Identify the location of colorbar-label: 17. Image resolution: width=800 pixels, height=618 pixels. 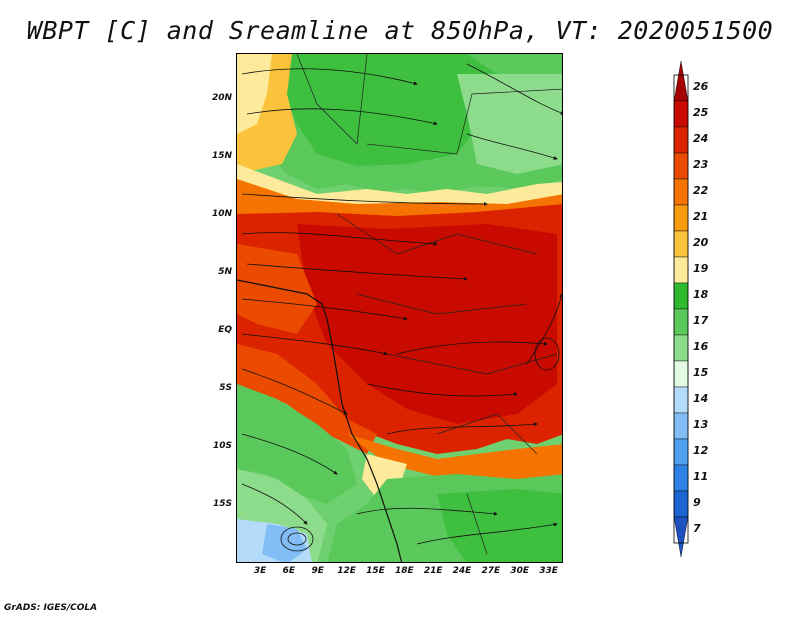
(701, 320).